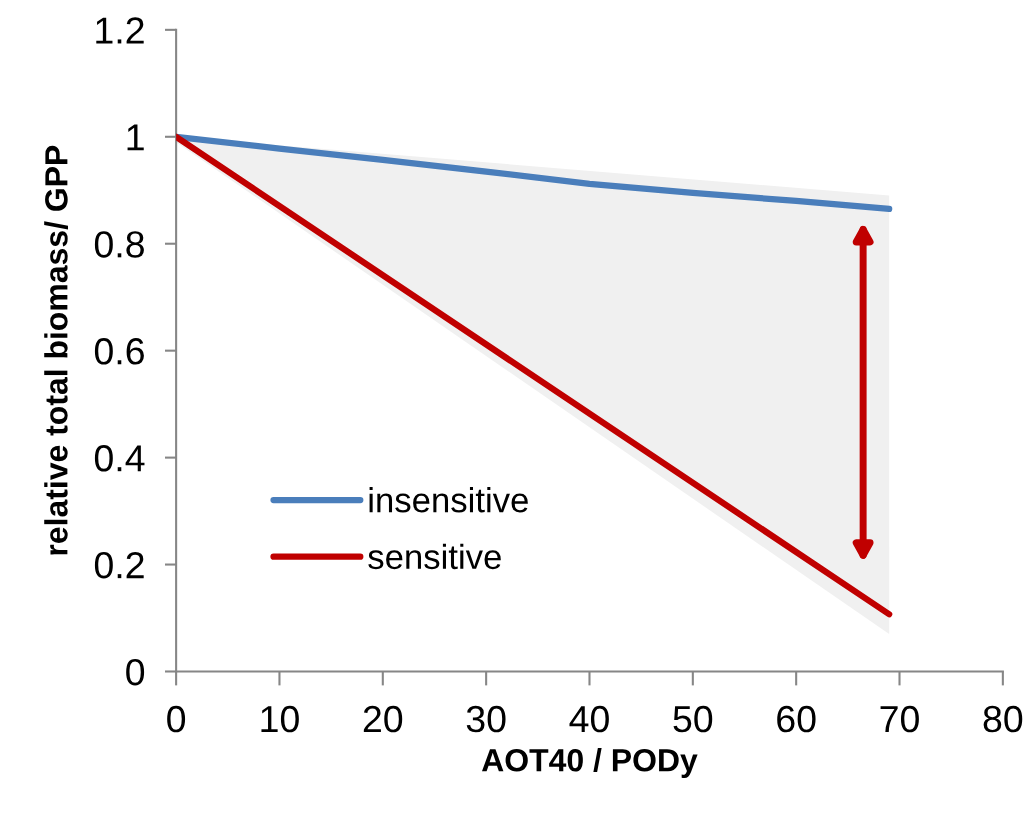  What do you see at coordinates (899, 719) in the screenshot?
I see `x-tick-label: 70` at bounding box center [899, 719].